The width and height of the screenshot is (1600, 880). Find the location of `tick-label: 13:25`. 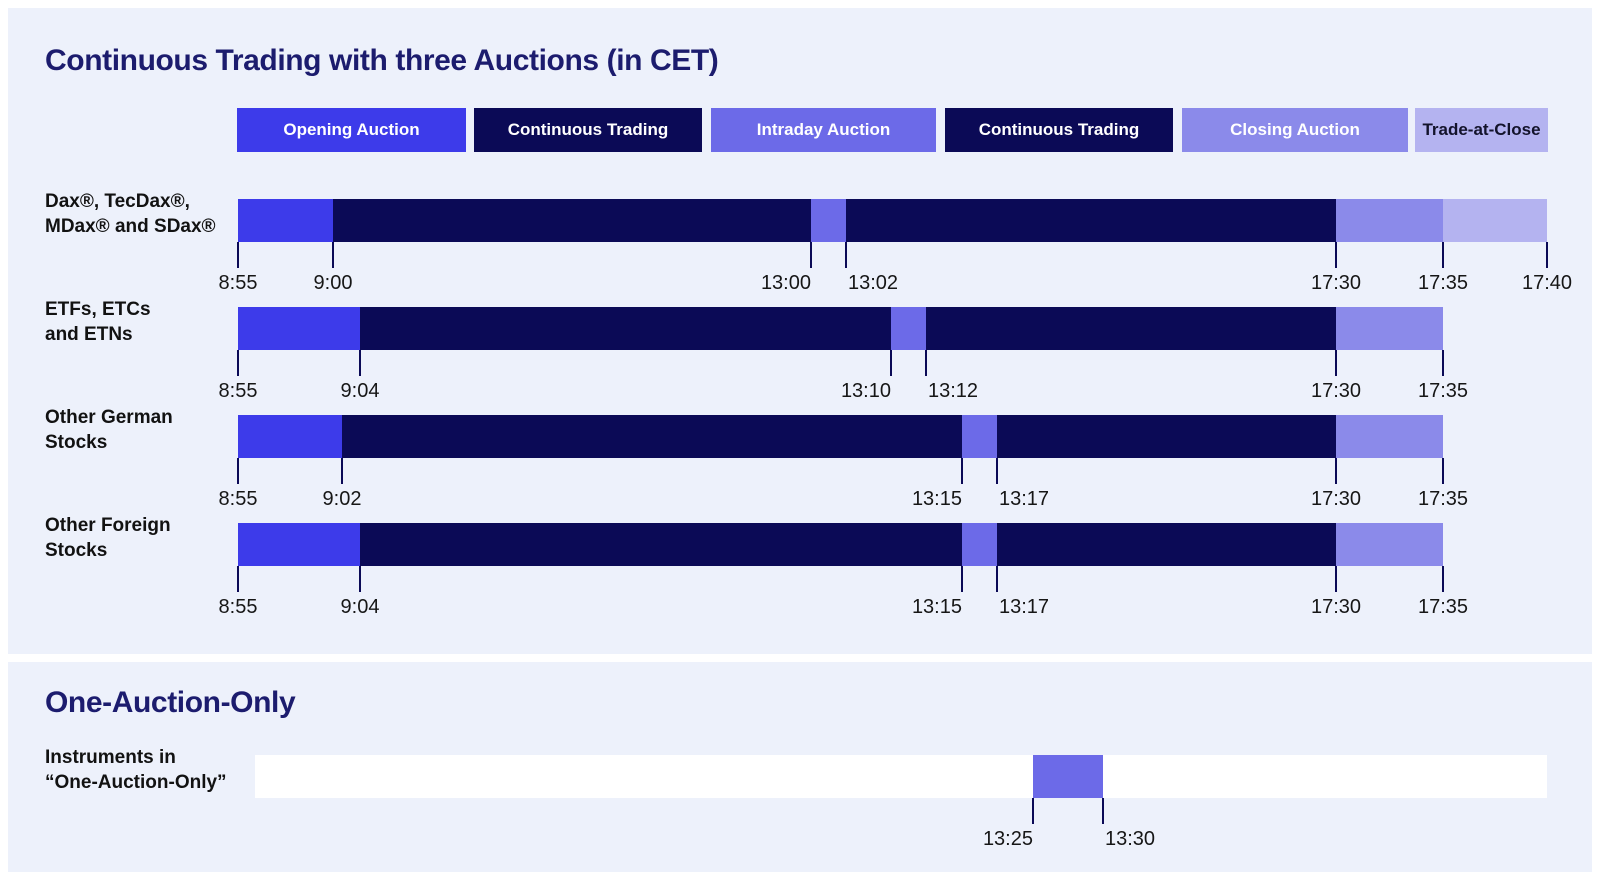

tick-label: 13:25 is located at coordinates (1007, 839).